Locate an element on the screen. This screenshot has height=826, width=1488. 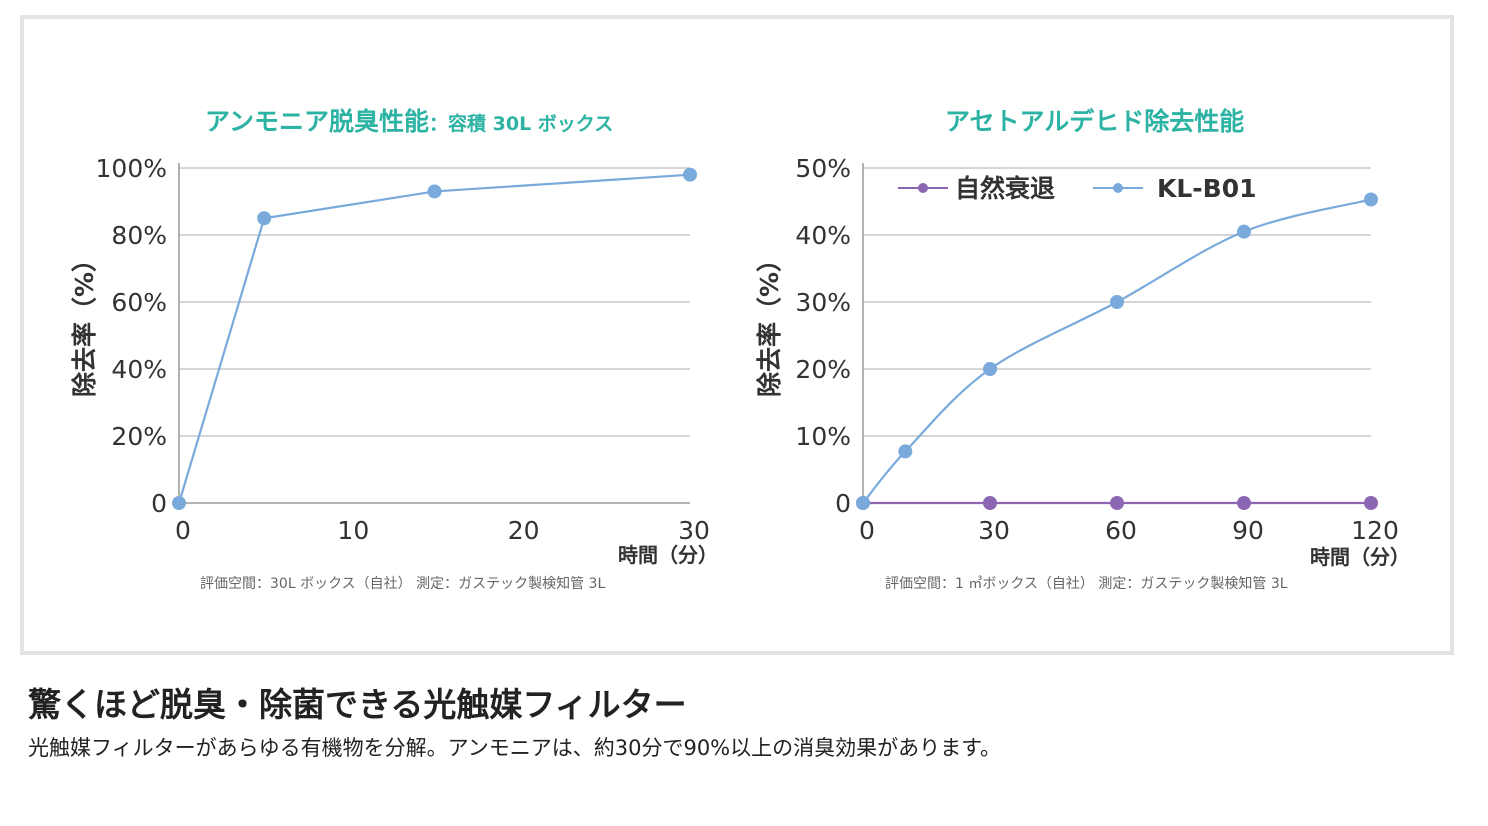
chart1-ytick-label: 60% is located at coordinates (139, 302).